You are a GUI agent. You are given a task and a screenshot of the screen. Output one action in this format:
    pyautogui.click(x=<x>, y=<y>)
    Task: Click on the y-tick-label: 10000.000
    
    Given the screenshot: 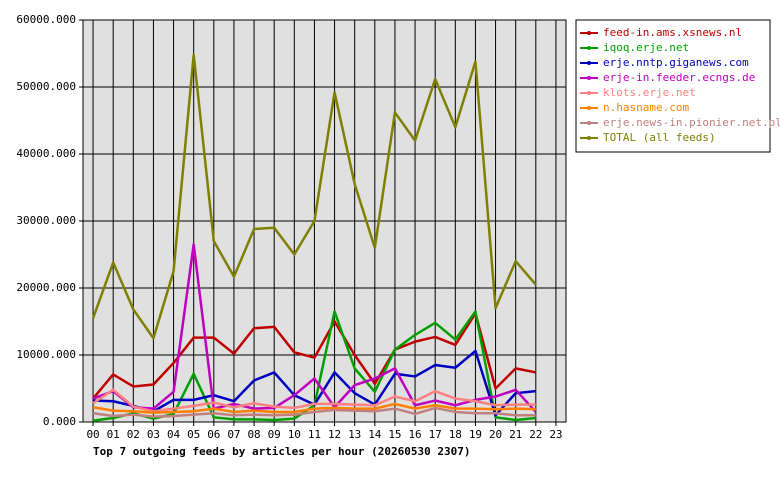 What is the action you would take?
    pyautogui.click(x=46, y=354)
    